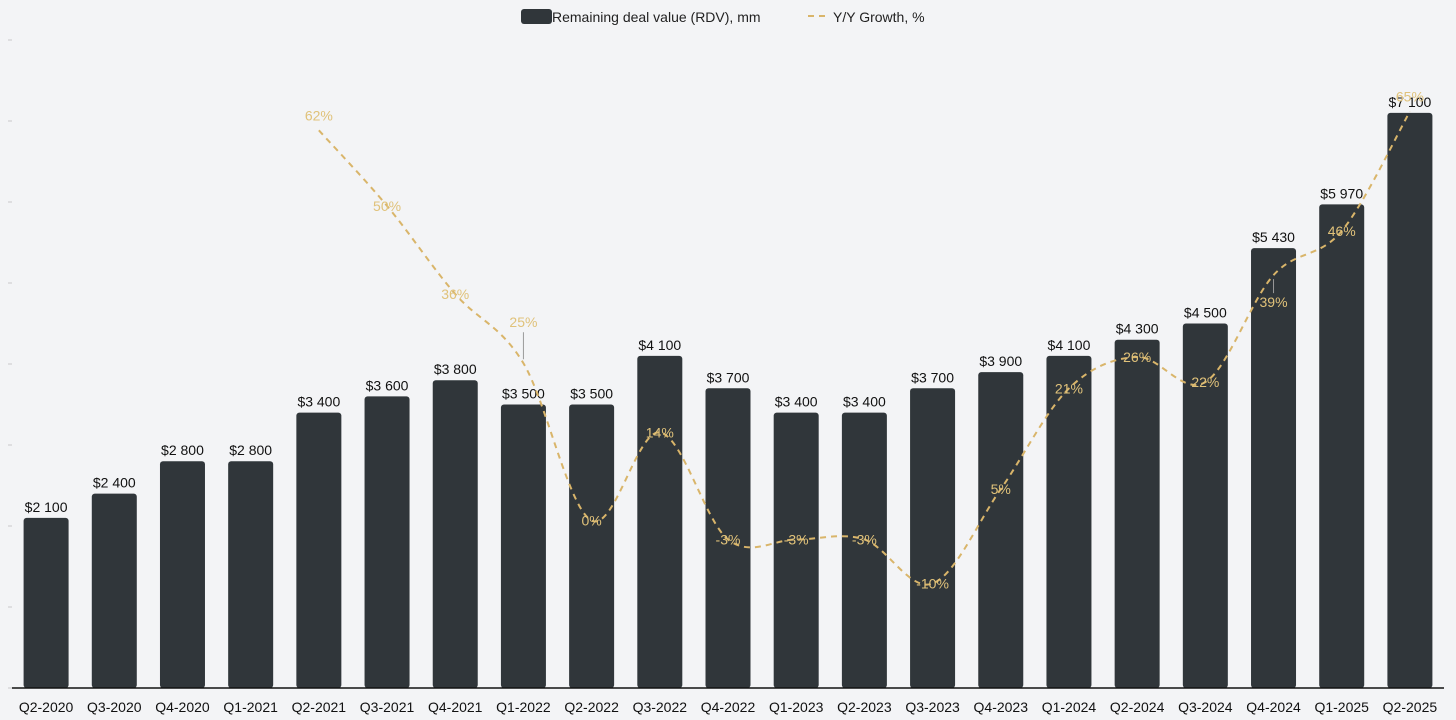 This screenshot has height=720, width=1456. I want to click on x-tick-label: Q3-2024, so click(1205, 707).